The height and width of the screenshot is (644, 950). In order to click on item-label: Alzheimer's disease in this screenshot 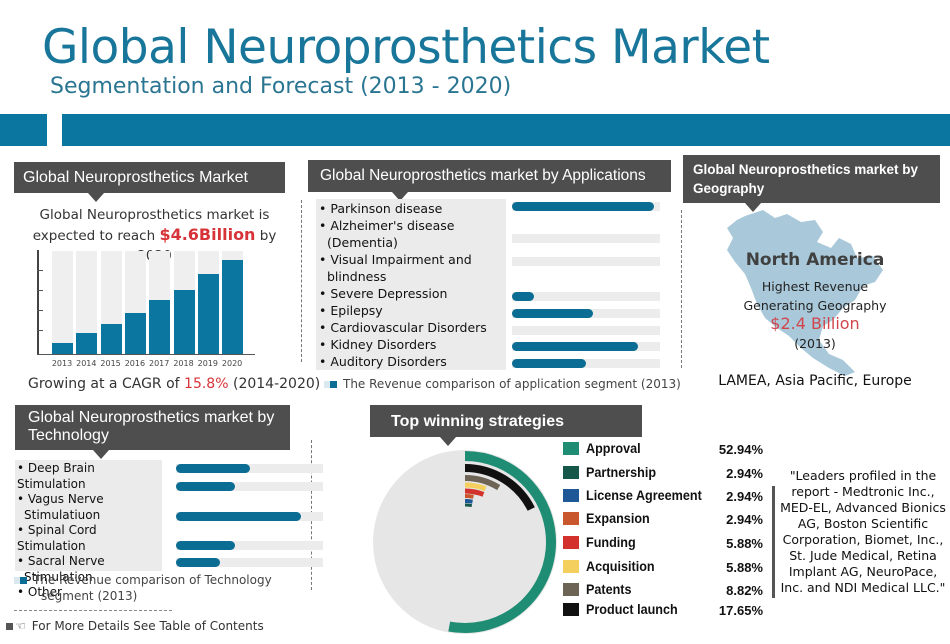, I will do `click(392, 225)`.